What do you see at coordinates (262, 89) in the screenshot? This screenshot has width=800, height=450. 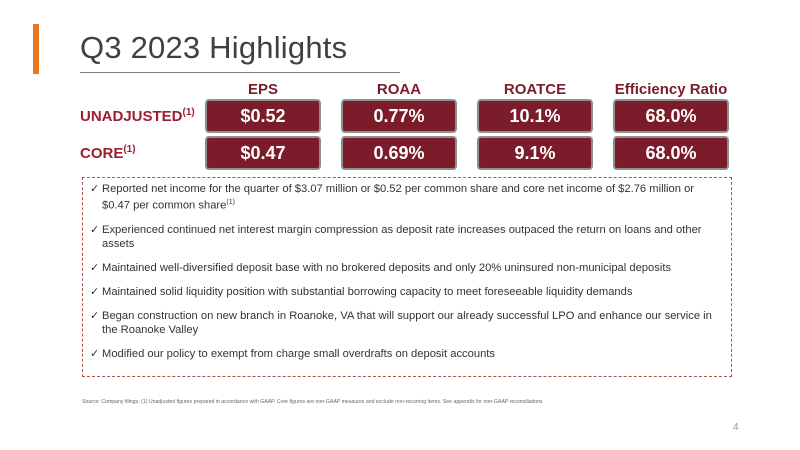 I see `column-header-eps: EPS` at bounding box center [262, 89].